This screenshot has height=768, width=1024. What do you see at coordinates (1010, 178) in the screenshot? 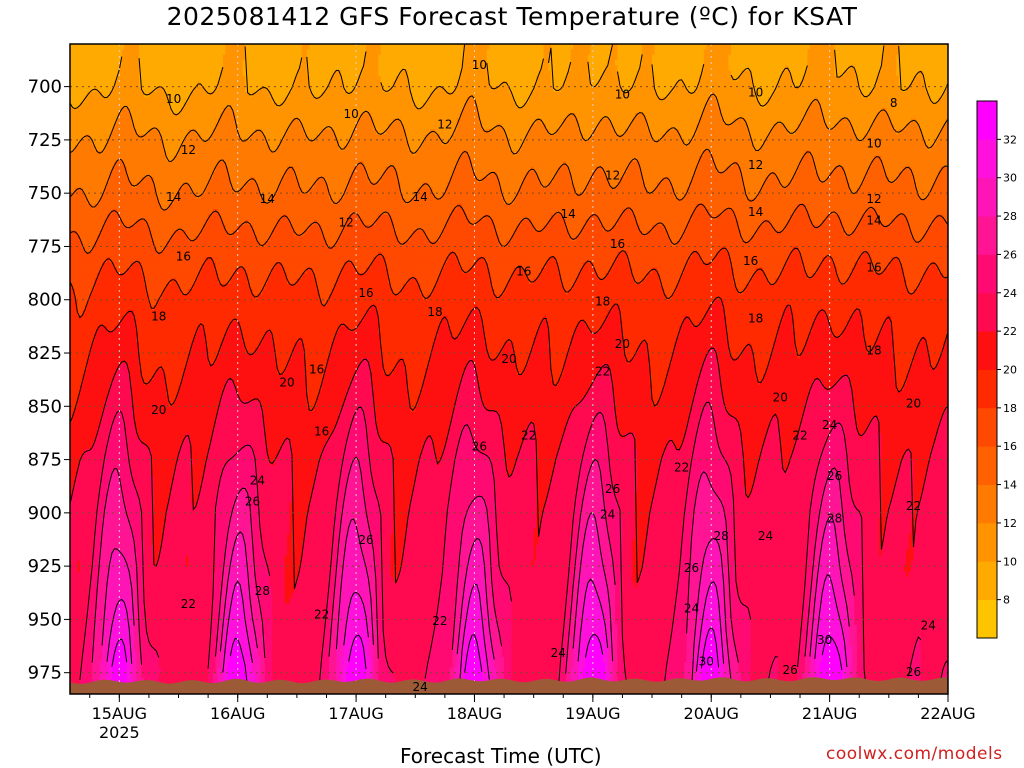
I see `colorbar-label: 30` at bounding box center [1010, 178].